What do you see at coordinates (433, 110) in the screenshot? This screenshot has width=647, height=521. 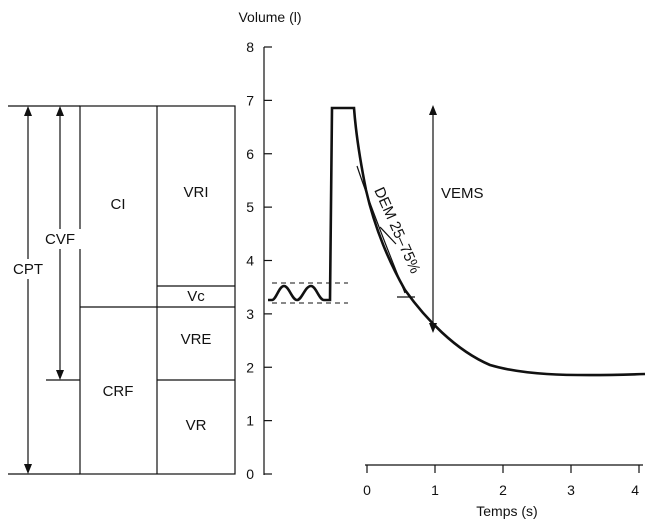 I see `vems-arrow-head-up` at bounding box center [433, 110].